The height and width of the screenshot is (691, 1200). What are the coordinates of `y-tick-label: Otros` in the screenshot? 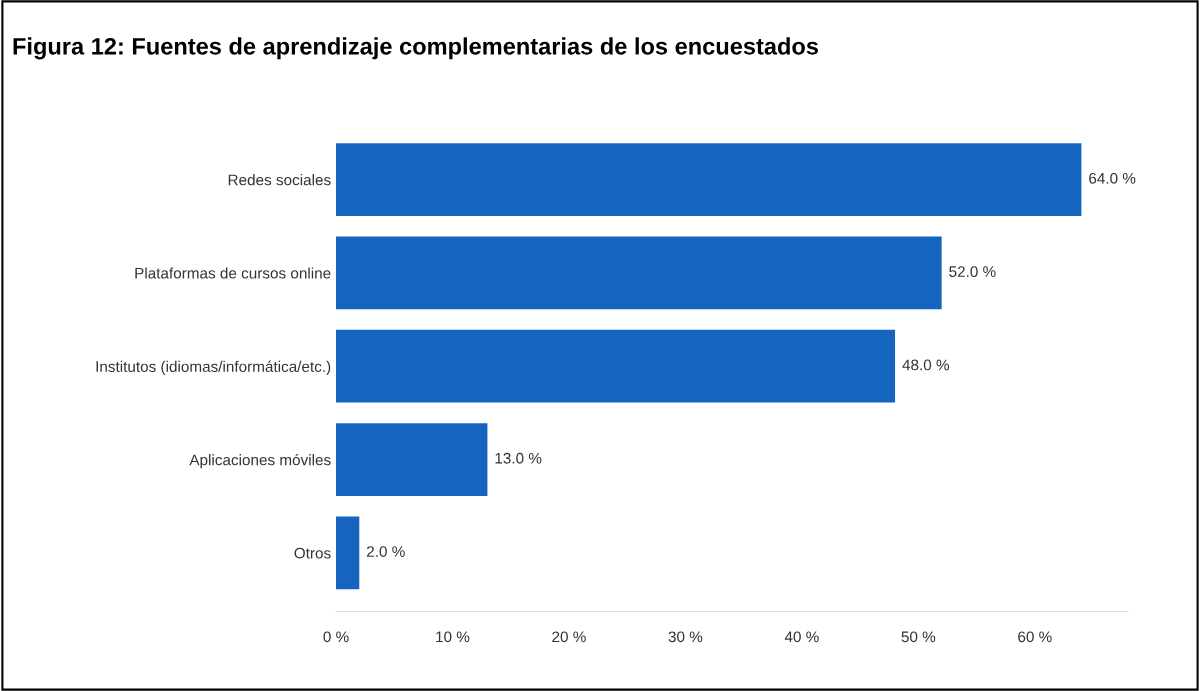 It's located at (312, 553).